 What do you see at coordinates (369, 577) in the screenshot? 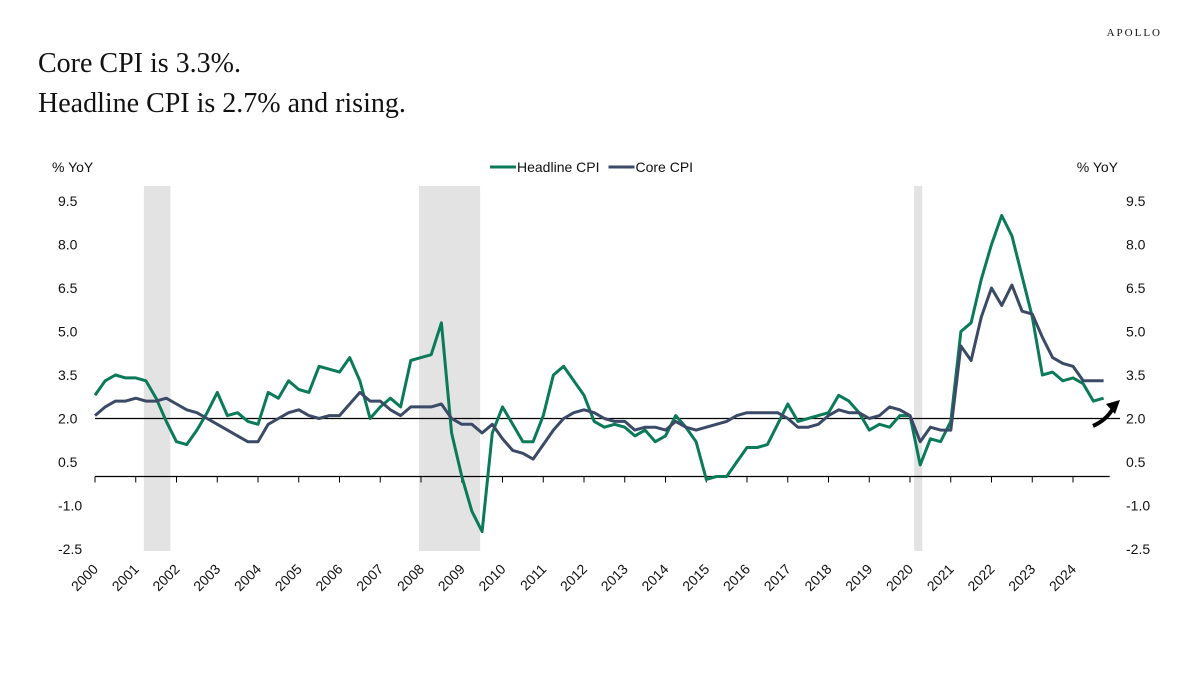
I see `x-tick-label: 2007` at bounding box center [369, 577].